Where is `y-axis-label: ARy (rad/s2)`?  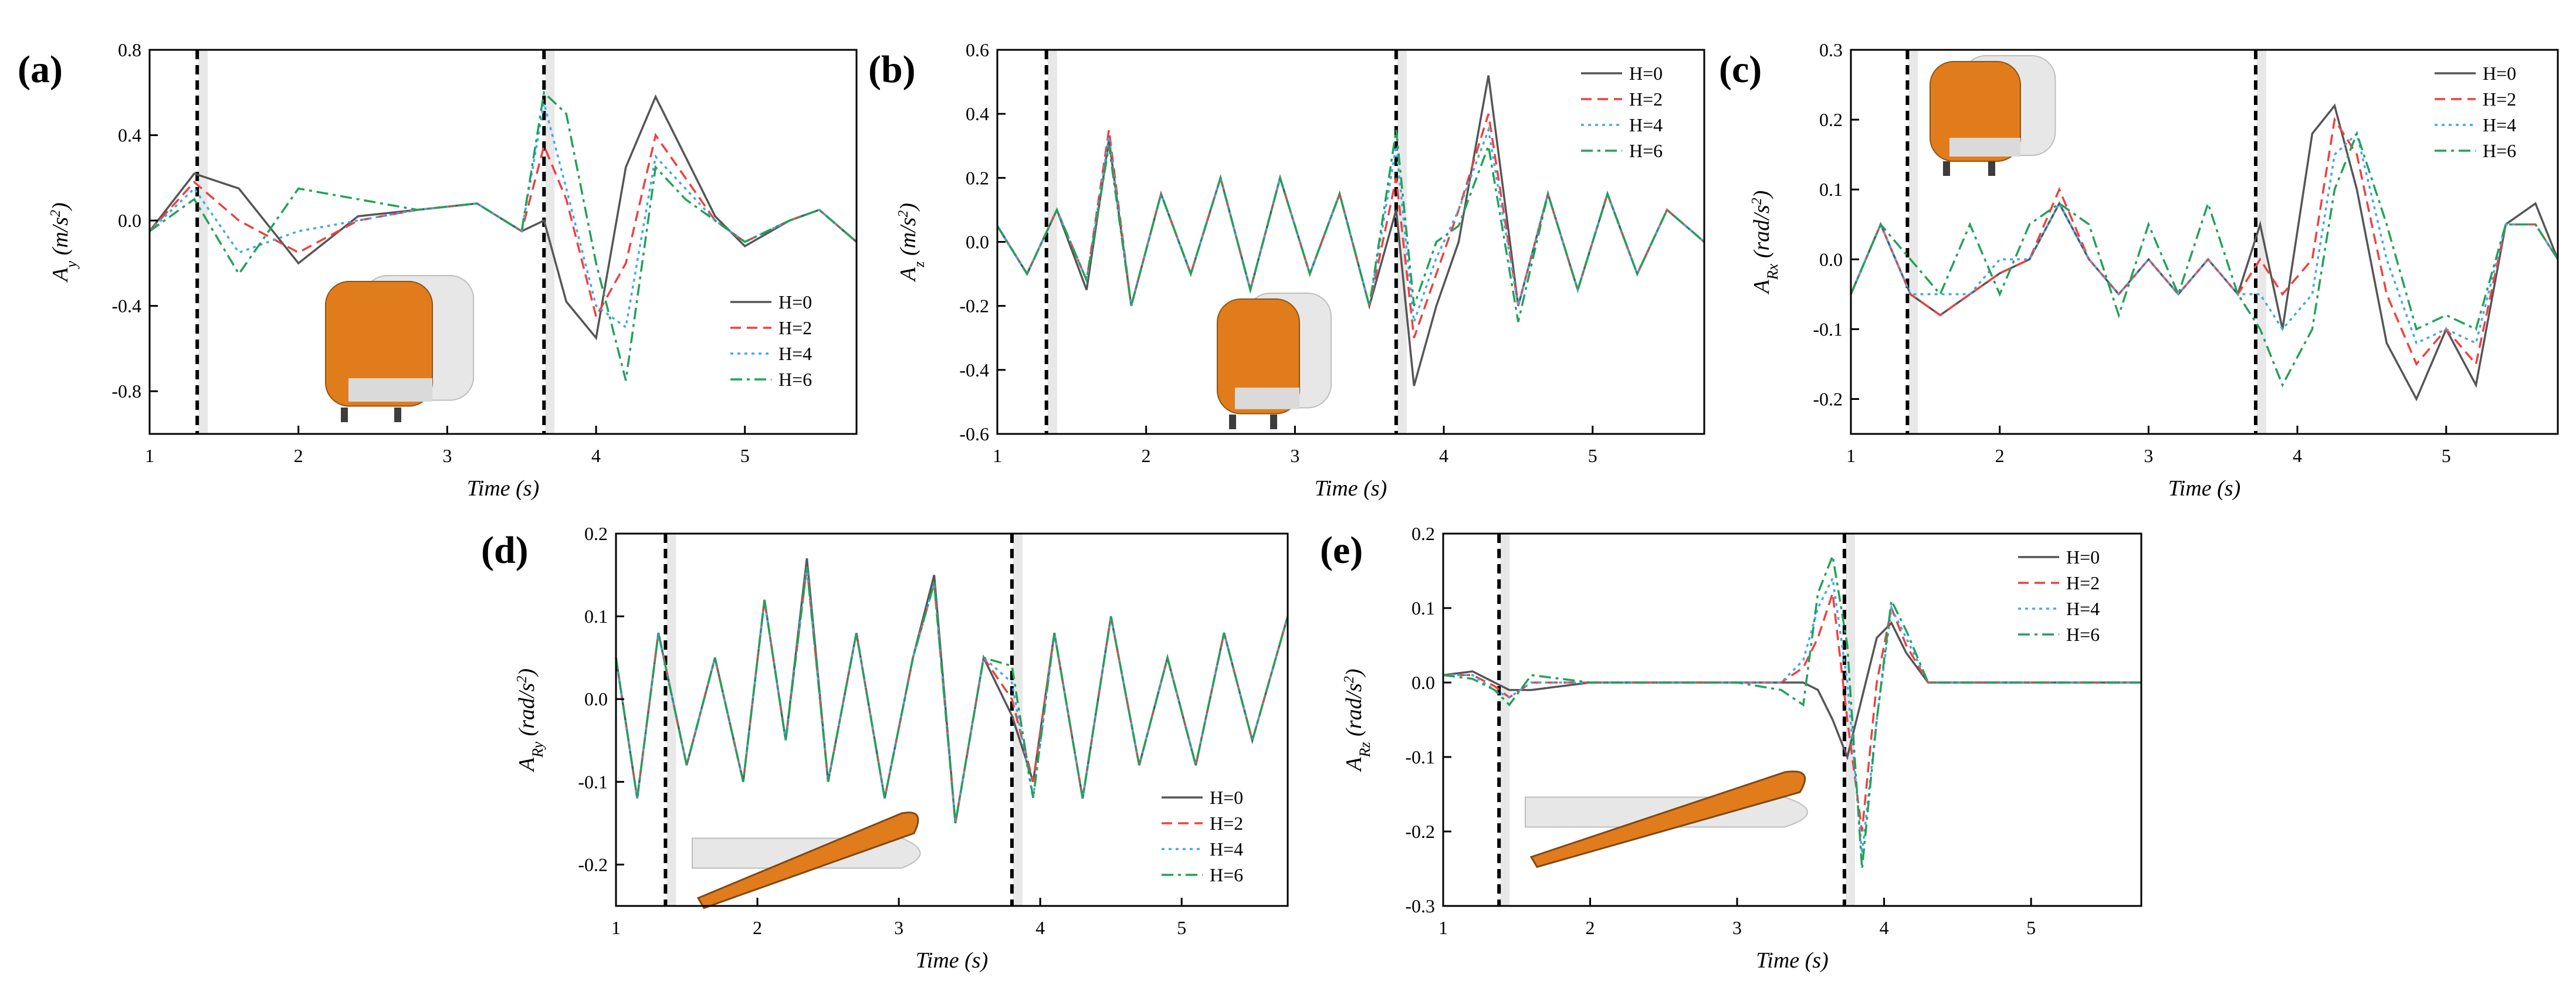 y-axis-label: ARy (rad/s2) is located at coordinates (530, 721).